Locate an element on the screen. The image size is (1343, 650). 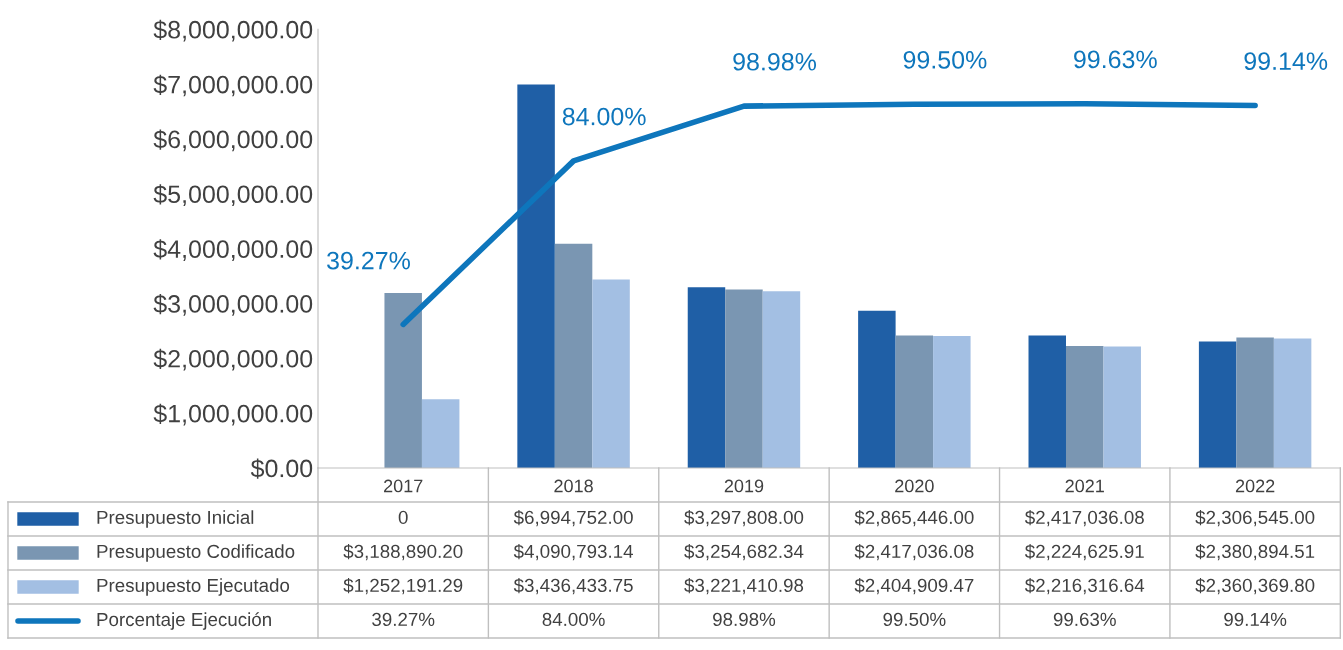
legend-label: Presupuesto Ejecutado is located at coordinates (193, 587).